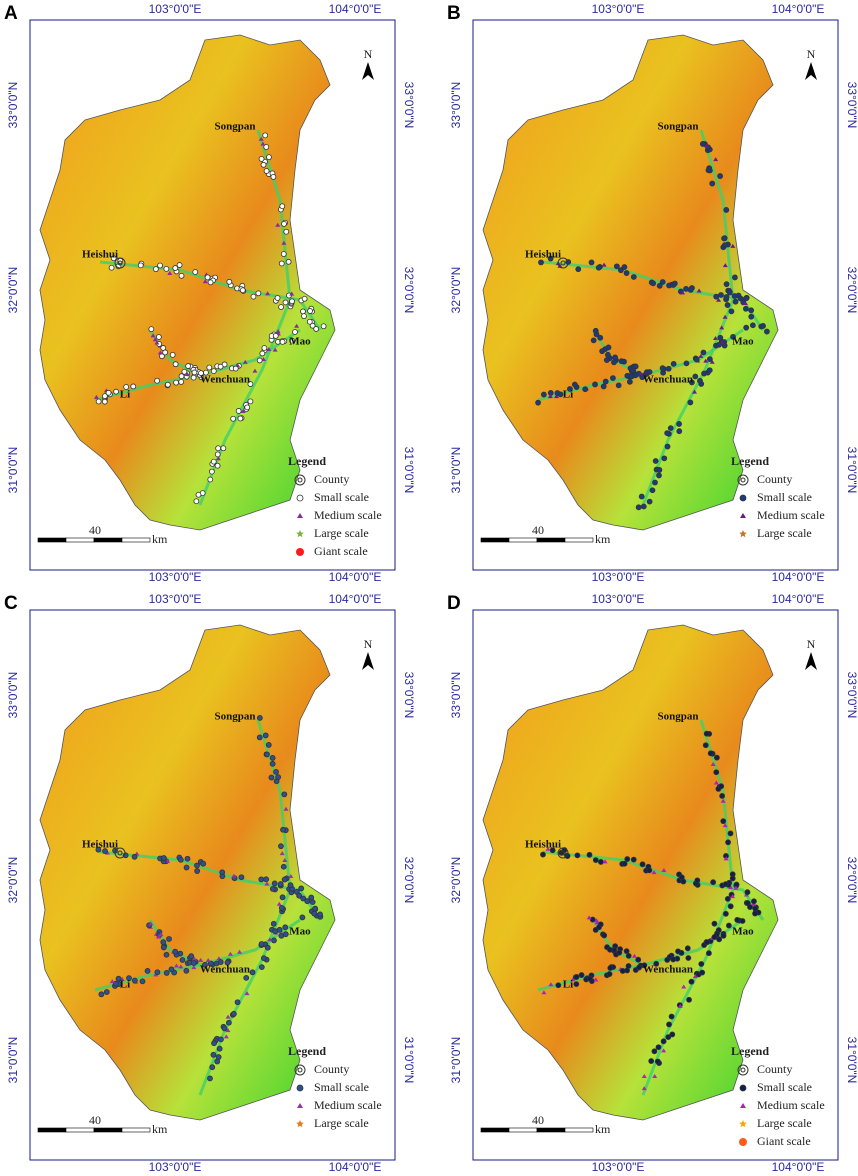  I want to click on scale-unit: km, so click(160, 1129).